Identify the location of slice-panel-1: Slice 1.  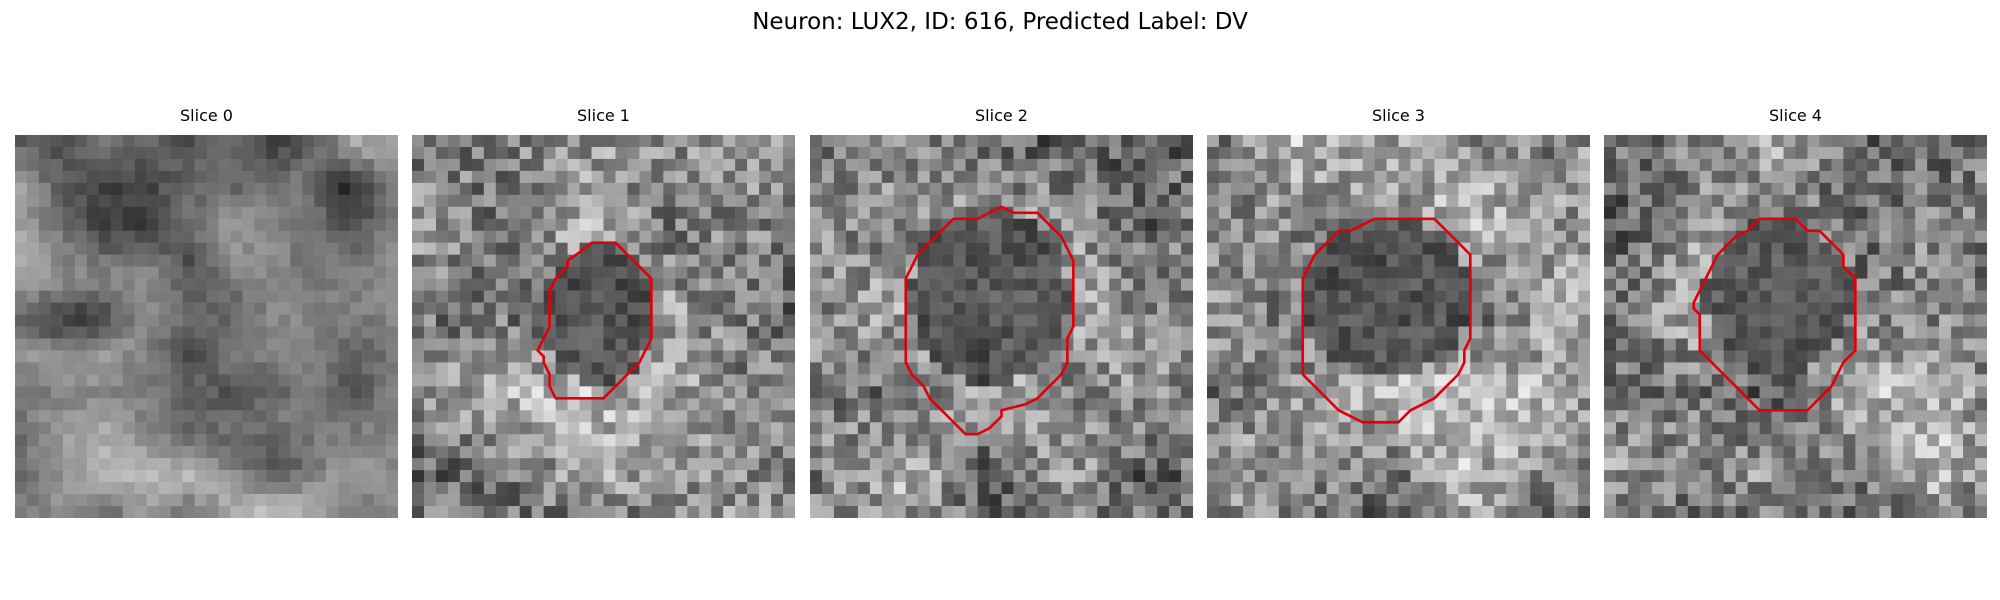
(603, 312).